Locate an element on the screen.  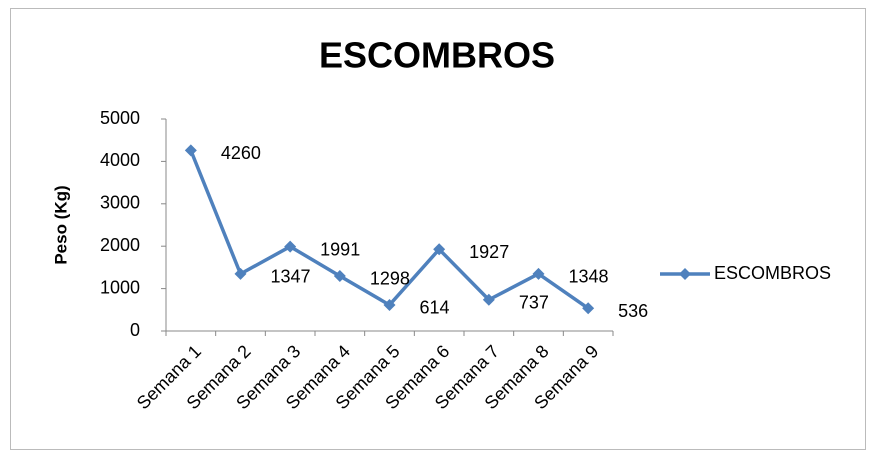
y-tick-label: 5000 is located at coordinates (120, 118).